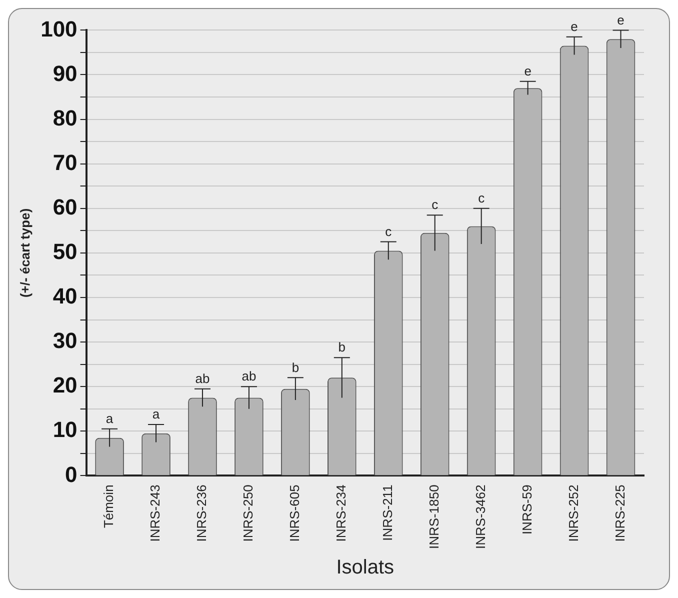 The height and width of the screenshot is (598, 678). Describe the element at coordinates (65, 385) in the screenshot. I see `y-tick-label: 20` at that location.